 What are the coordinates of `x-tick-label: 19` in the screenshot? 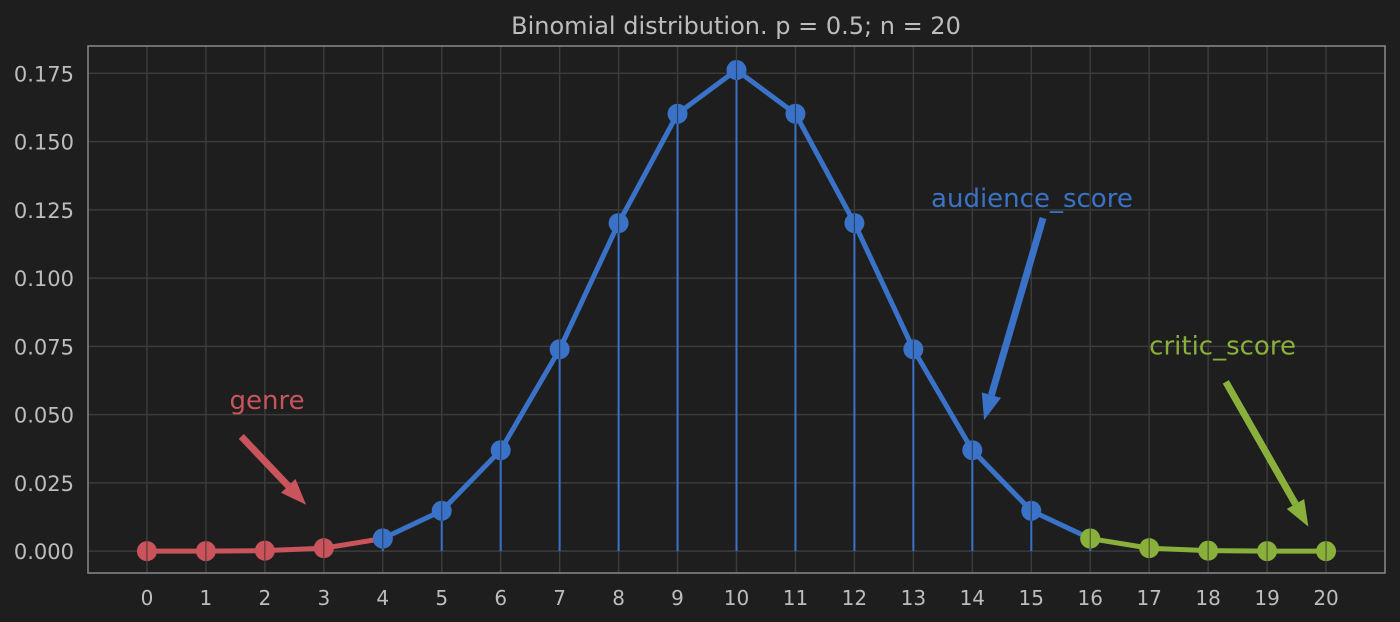 It's located at (1266, 598).